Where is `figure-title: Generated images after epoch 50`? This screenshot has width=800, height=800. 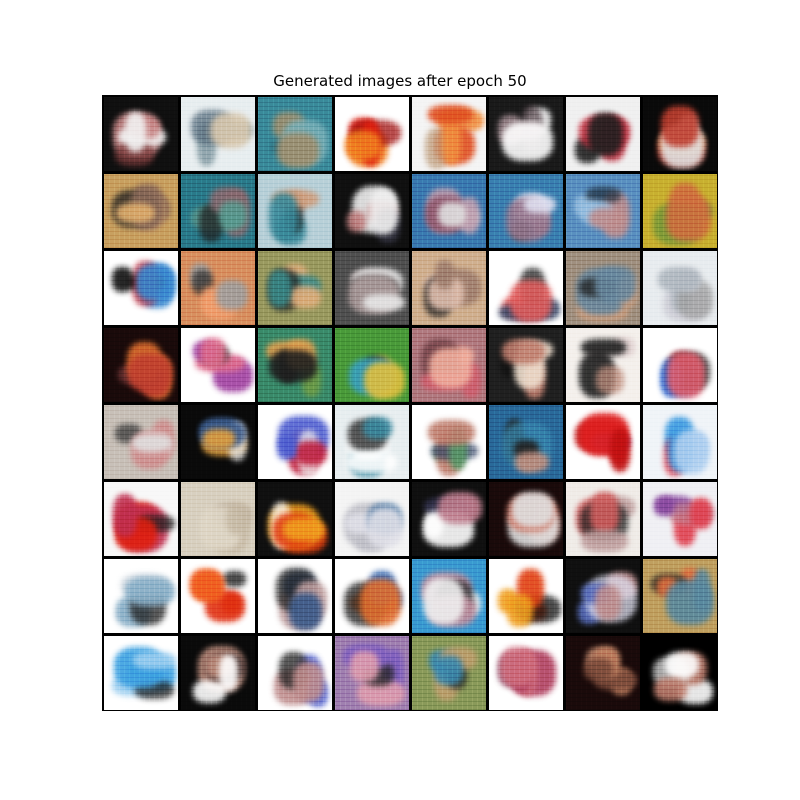 figure-title: Generated images after epoch 50 is located at coordinates (400, 81).